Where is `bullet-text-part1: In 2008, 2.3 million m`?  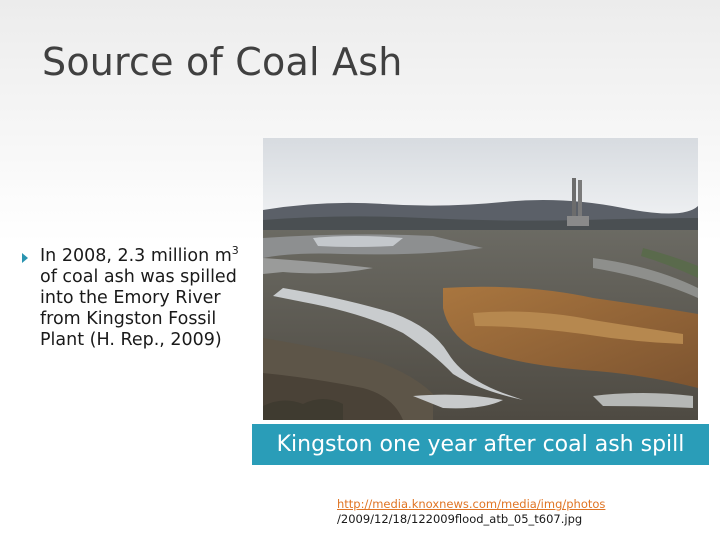
bullet-text-part1: In 2008, 2.3 million m is located at coordinates (136, 256).